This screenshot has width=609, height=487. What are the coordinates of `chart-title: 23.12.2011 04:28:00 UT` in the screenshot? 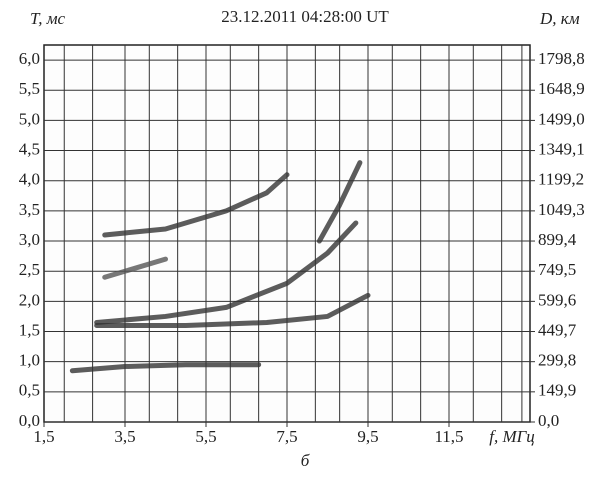 It's located at (305, 16).